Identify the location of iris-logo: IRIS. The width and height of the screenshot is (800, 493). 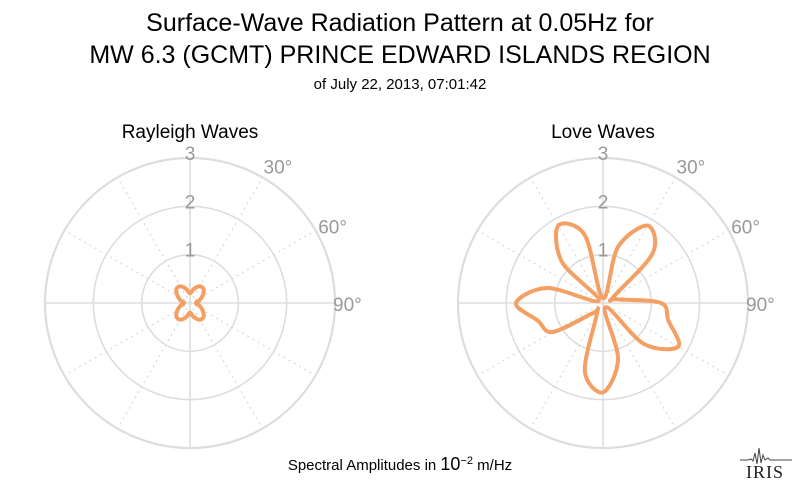
(766, 465).